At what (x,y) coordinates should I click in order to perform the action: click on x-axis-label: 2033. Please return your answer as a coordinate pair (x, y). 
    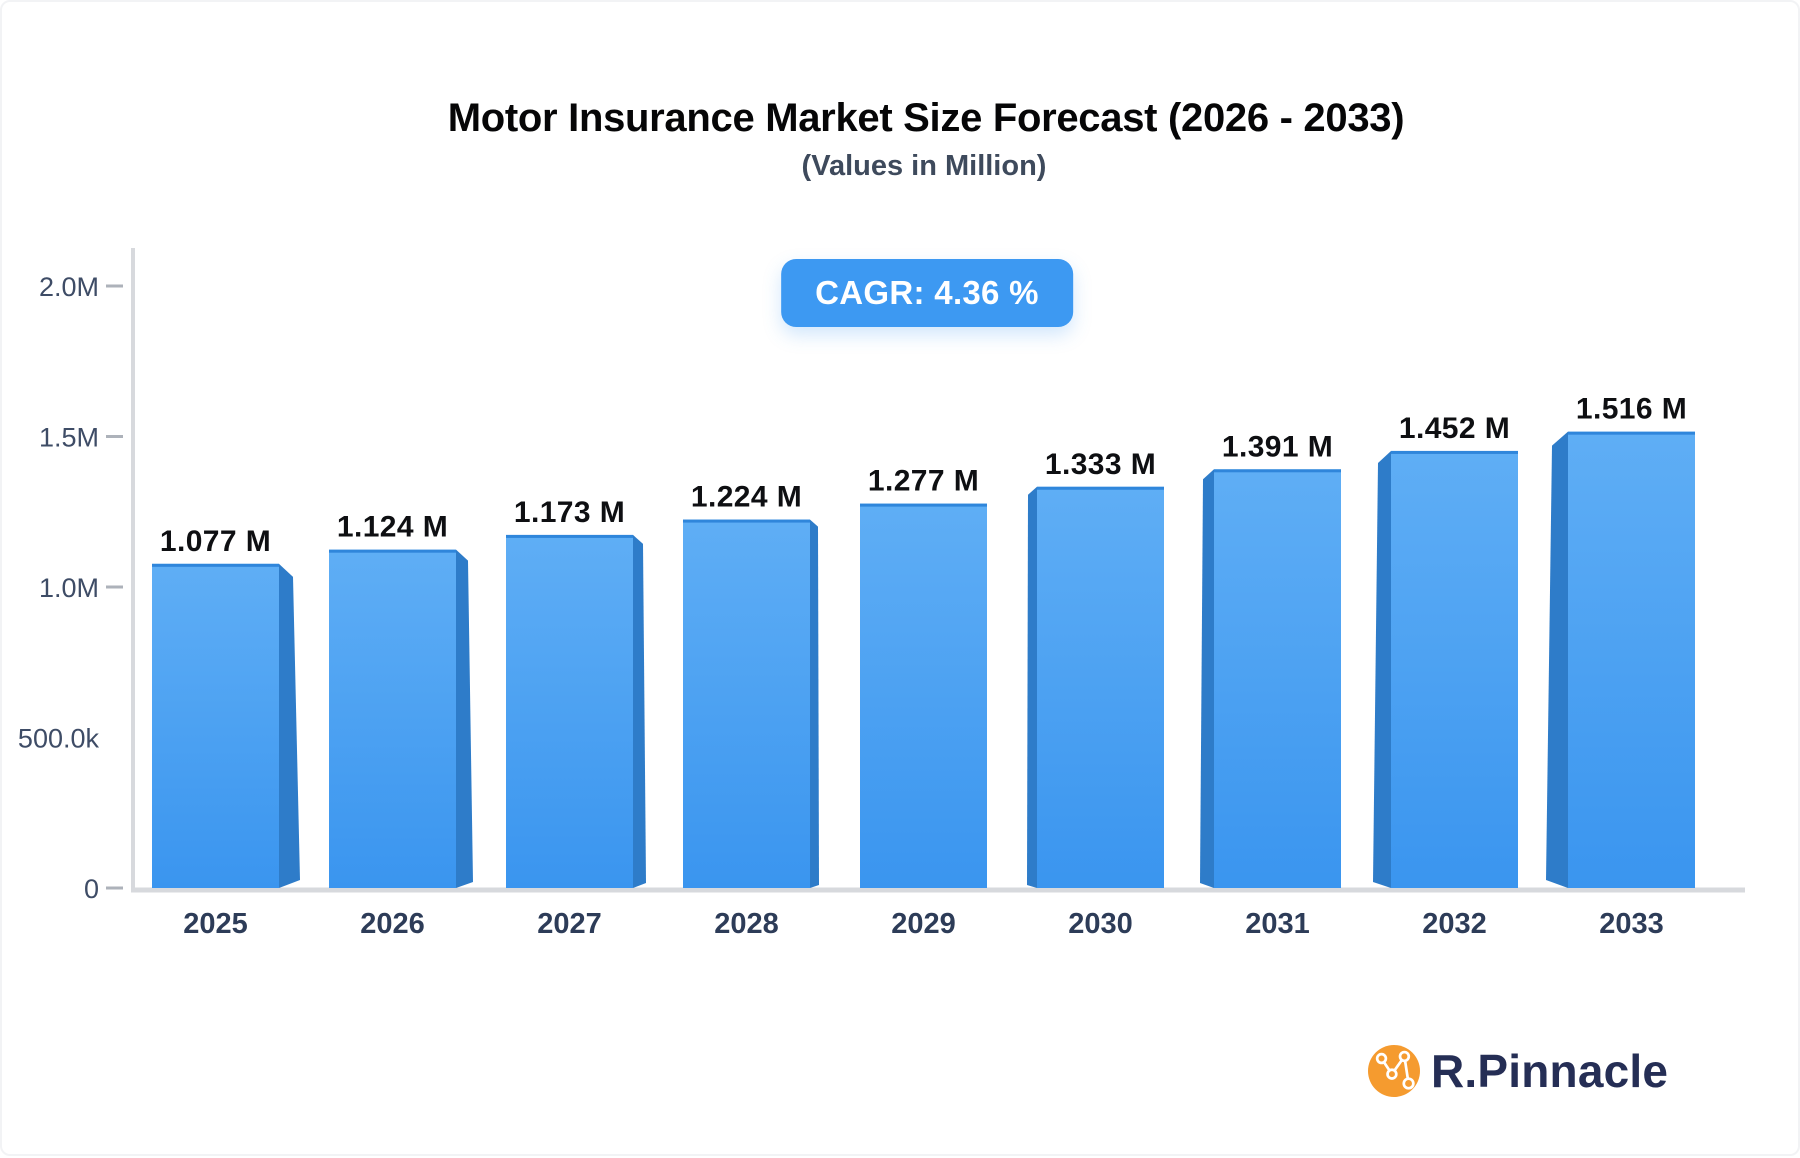
    Looking at the image, I should click on (1631, 924).